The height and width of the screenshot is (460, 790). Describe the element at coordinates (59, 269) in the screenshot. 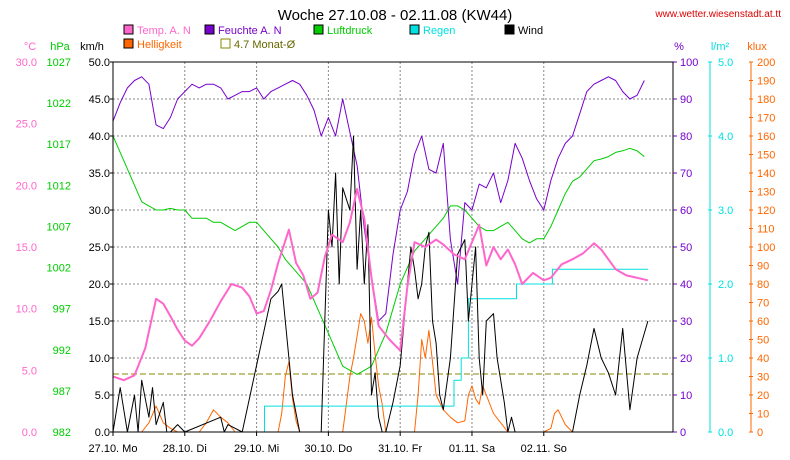

I see `press-tick-label: 1002` at that location.